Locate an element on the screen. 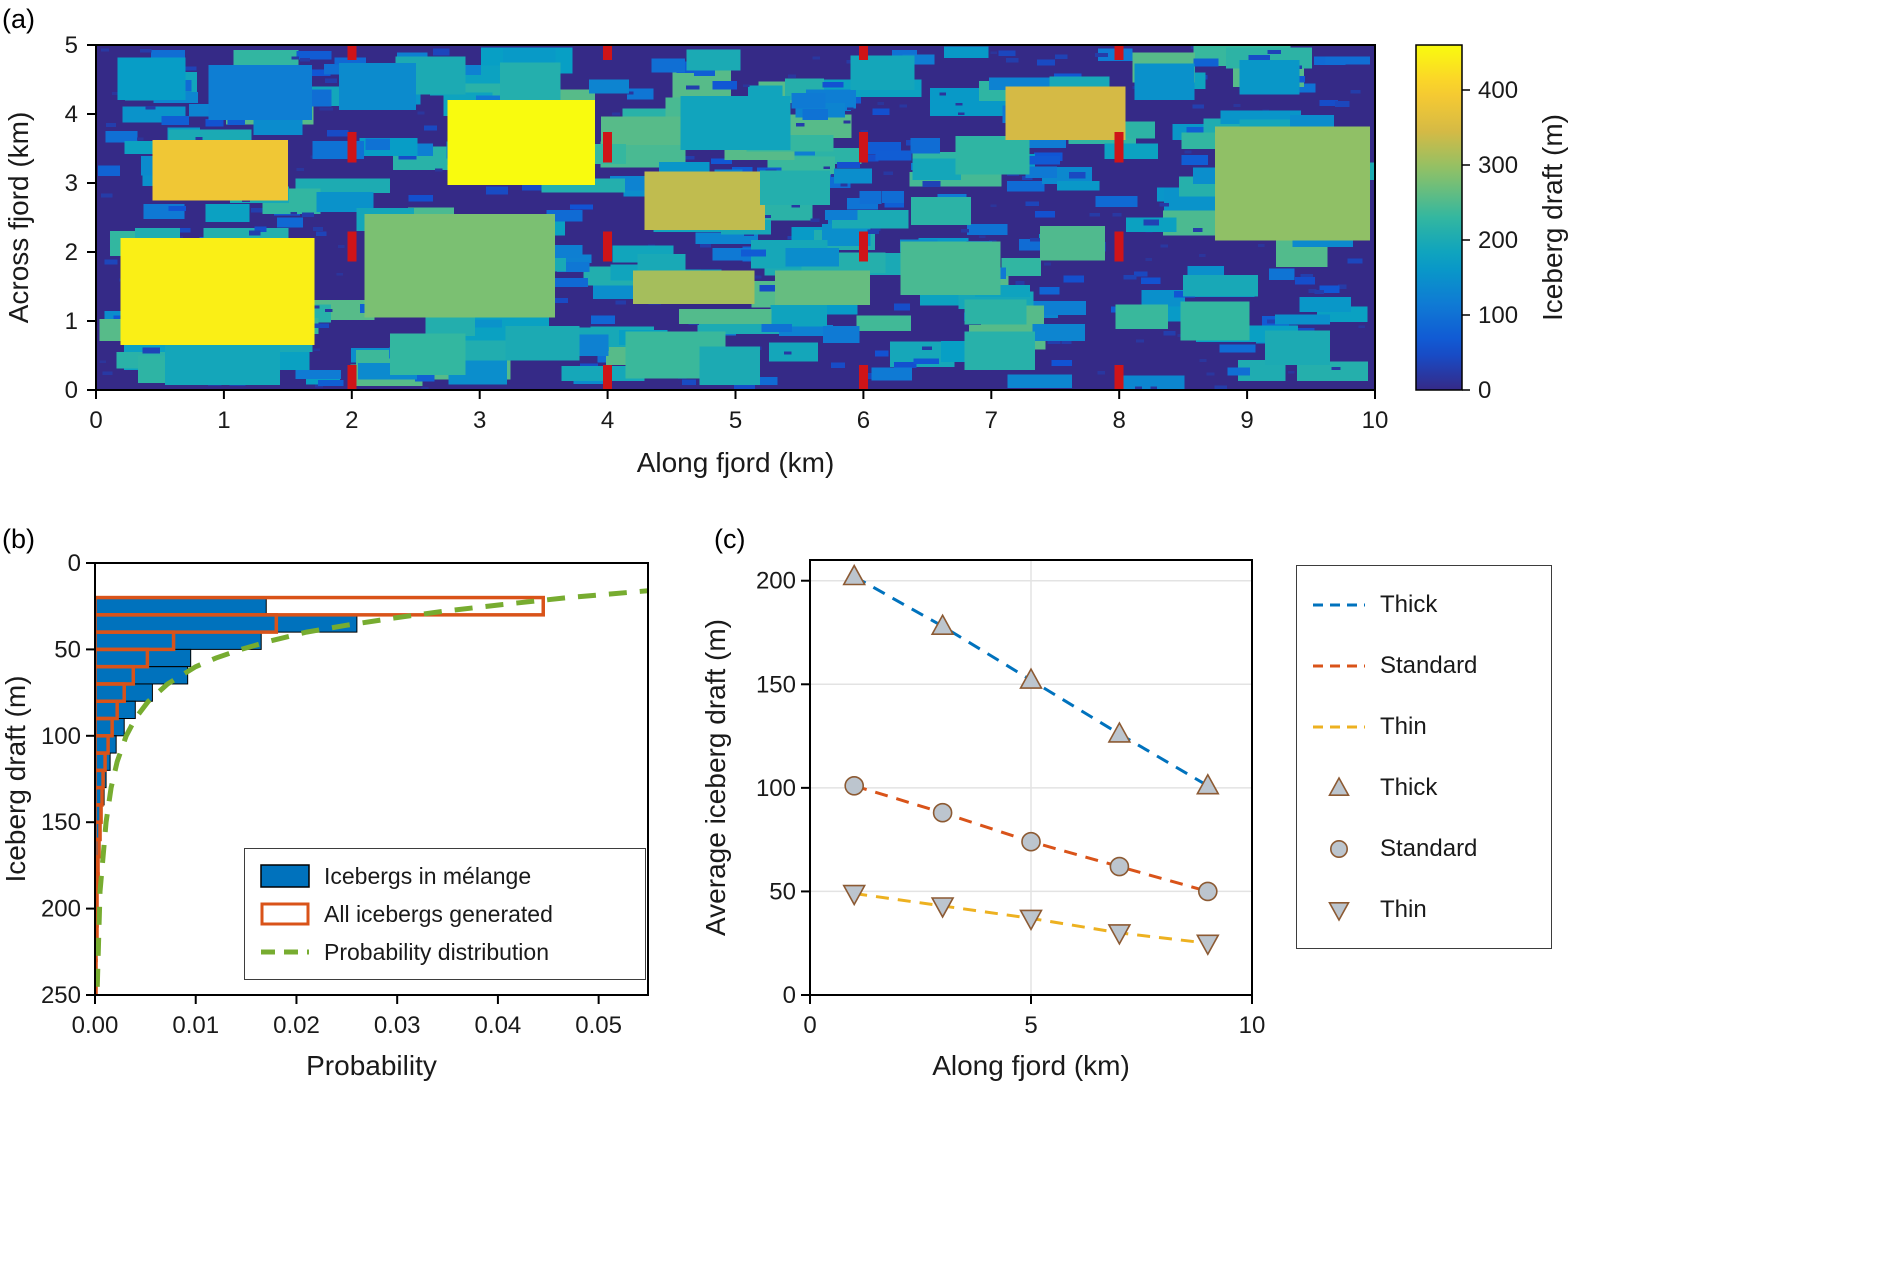 The width and height of the screenshot is (1895, 1288). legend-item-distribution: Probability distribution is located at coordinates (445, 952).